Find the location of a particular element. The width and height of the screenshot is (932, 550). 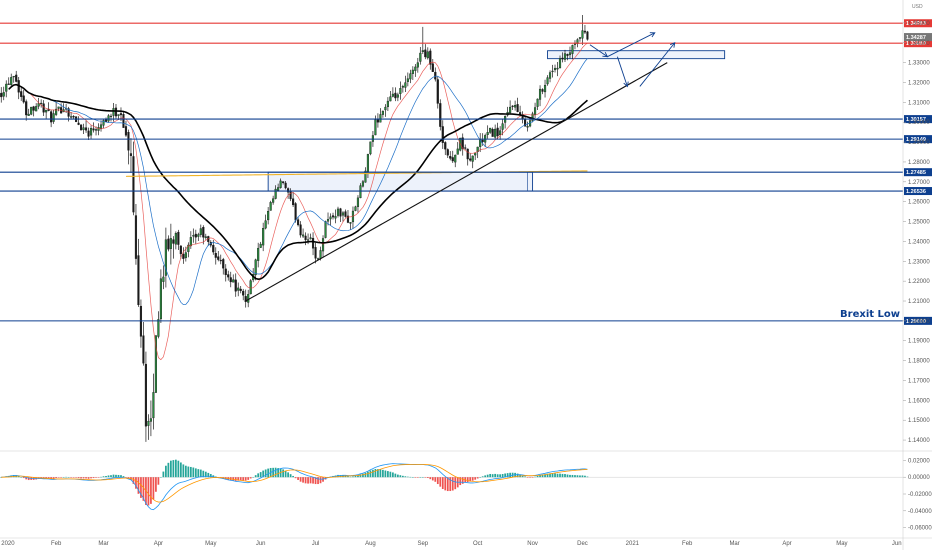

macd-panel: 0.02000 0.00000 -0.02000 -0.04000 -0.06000 is located at coordinates (466, 495).